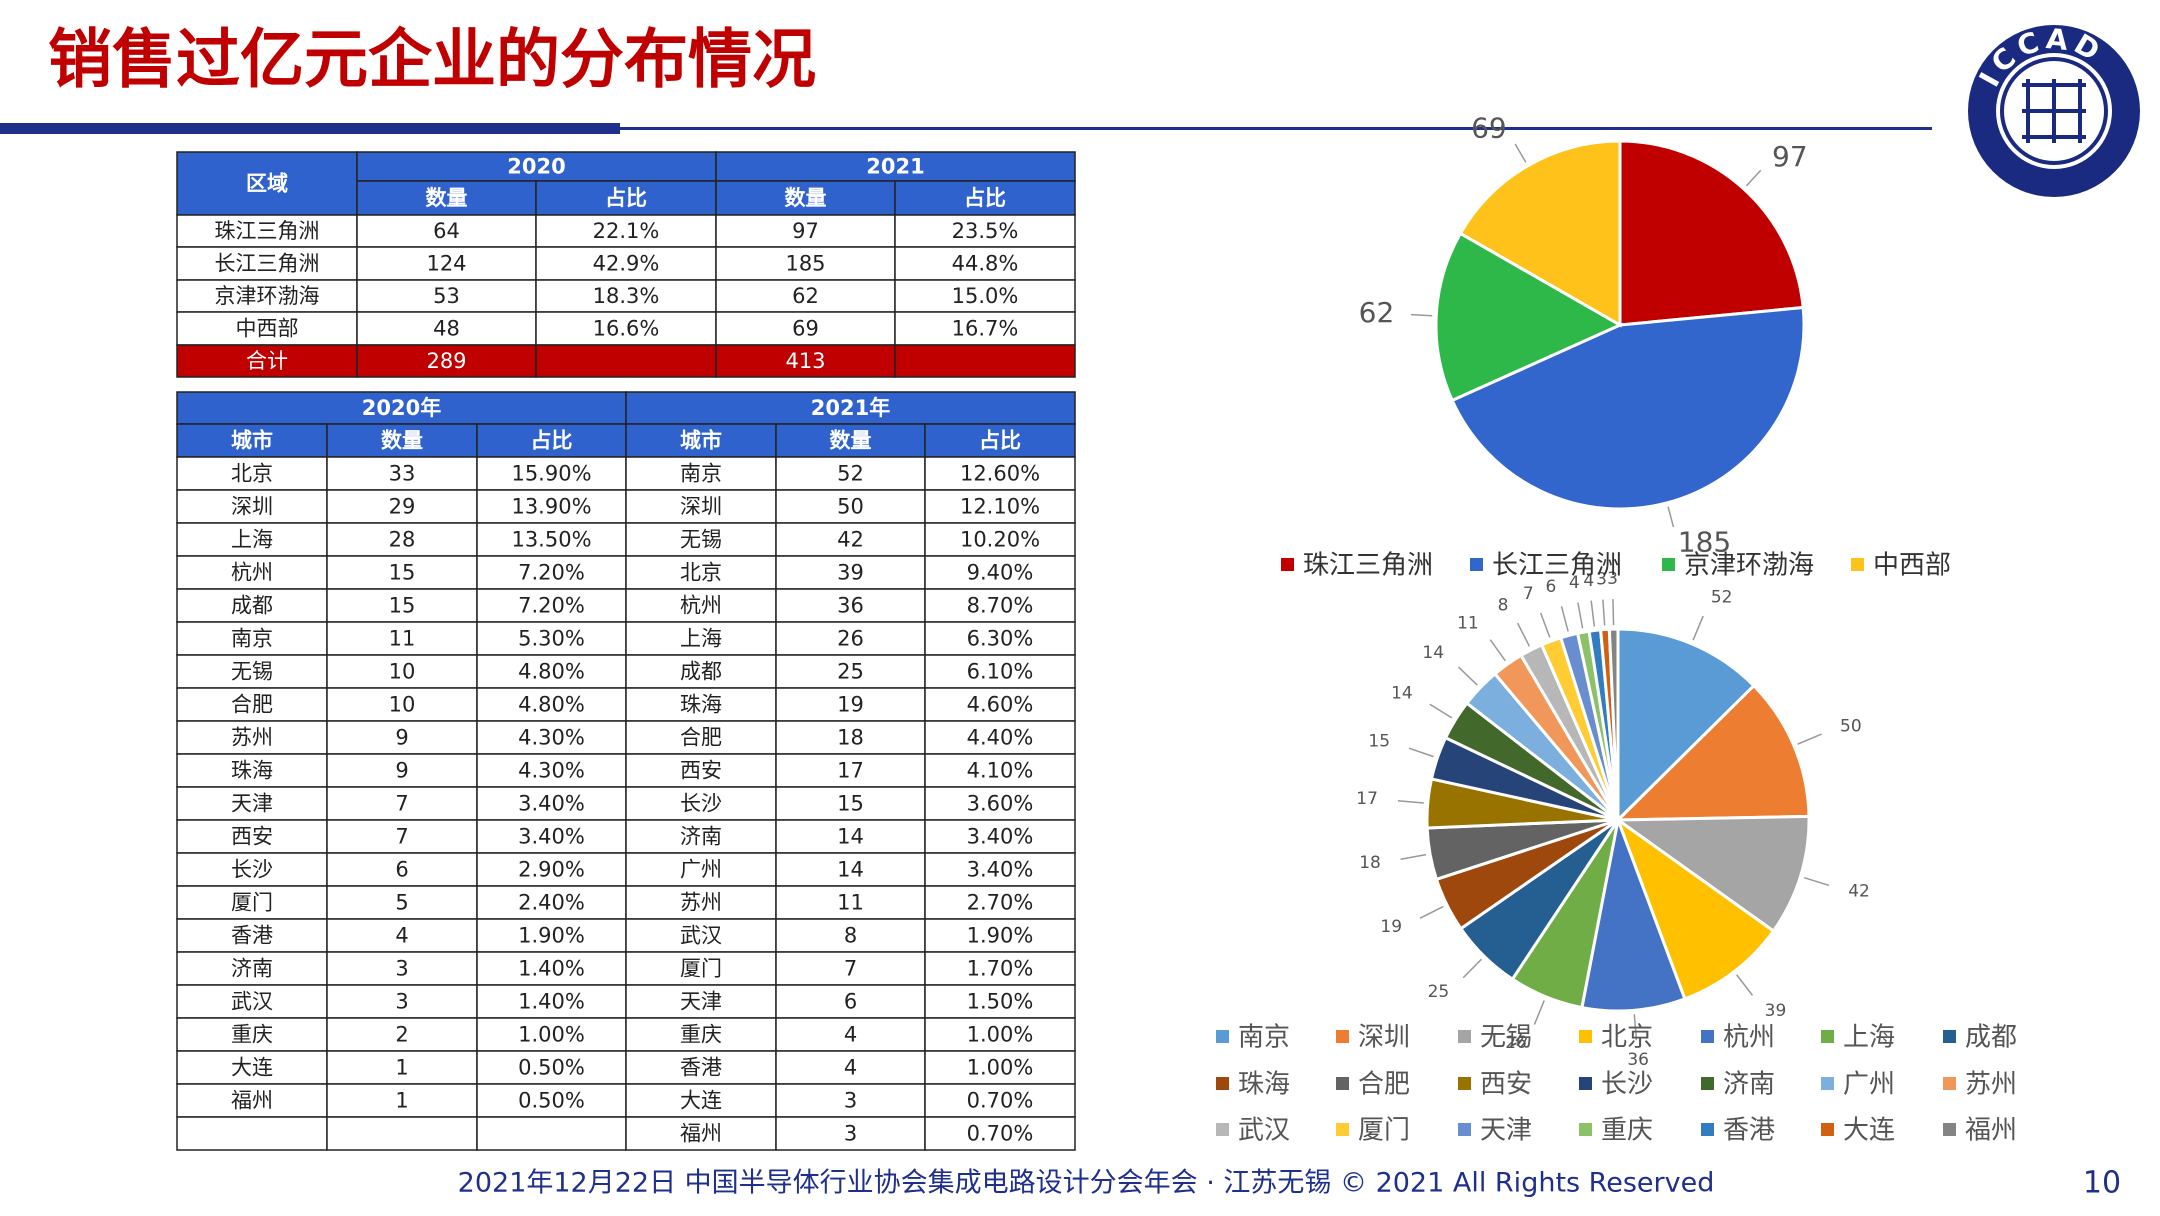 The height and width of the screenshot is (1216, 2160). Describe the element at coordinates (1601, 580) in the screenshot. I see `pie-label: 3` at that location.